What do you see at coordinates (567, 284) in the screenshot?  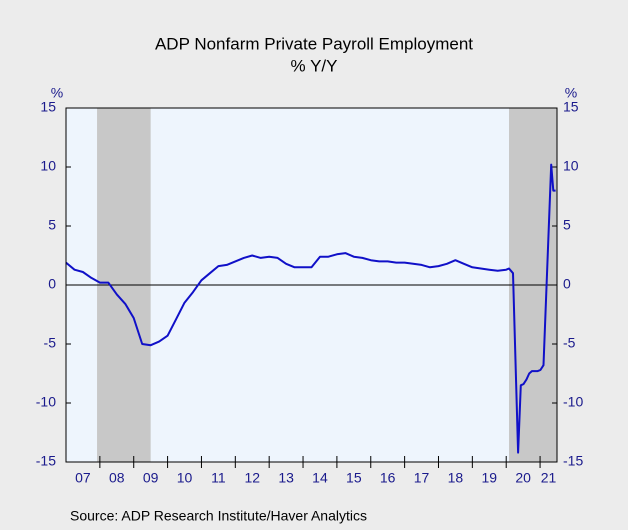 I see `y2-tick-label: 0` at bounding box center [567, 284].